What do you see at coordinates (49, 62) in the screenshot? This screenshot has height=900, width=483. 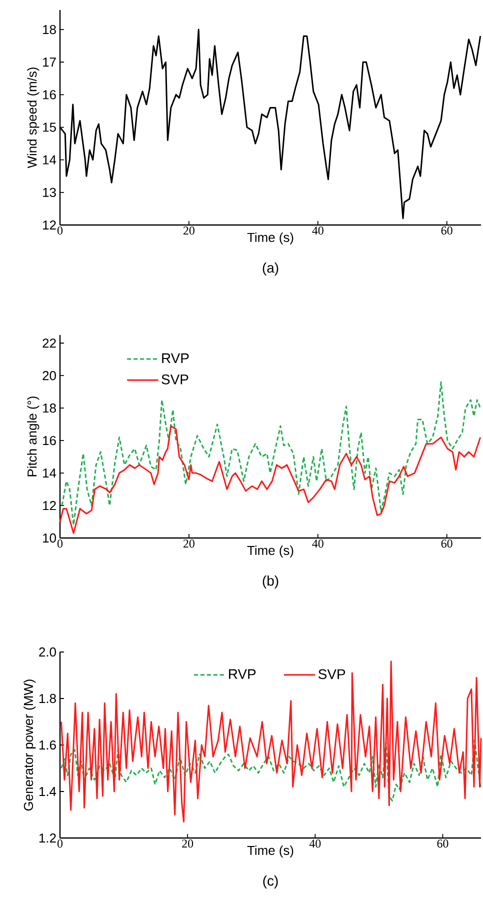 I see `y-tick-label: 17` at bounding box center [49, 62].